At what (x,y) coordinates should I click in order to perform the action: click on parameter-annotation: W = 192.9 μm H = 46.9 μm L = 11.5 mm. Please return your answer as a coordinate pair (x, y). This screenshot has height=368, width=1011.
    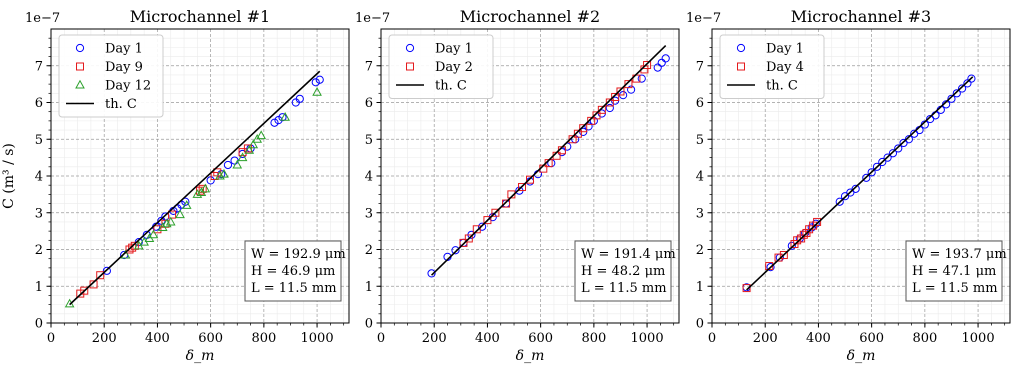
    Looking at the image, I should click on (295, 271).